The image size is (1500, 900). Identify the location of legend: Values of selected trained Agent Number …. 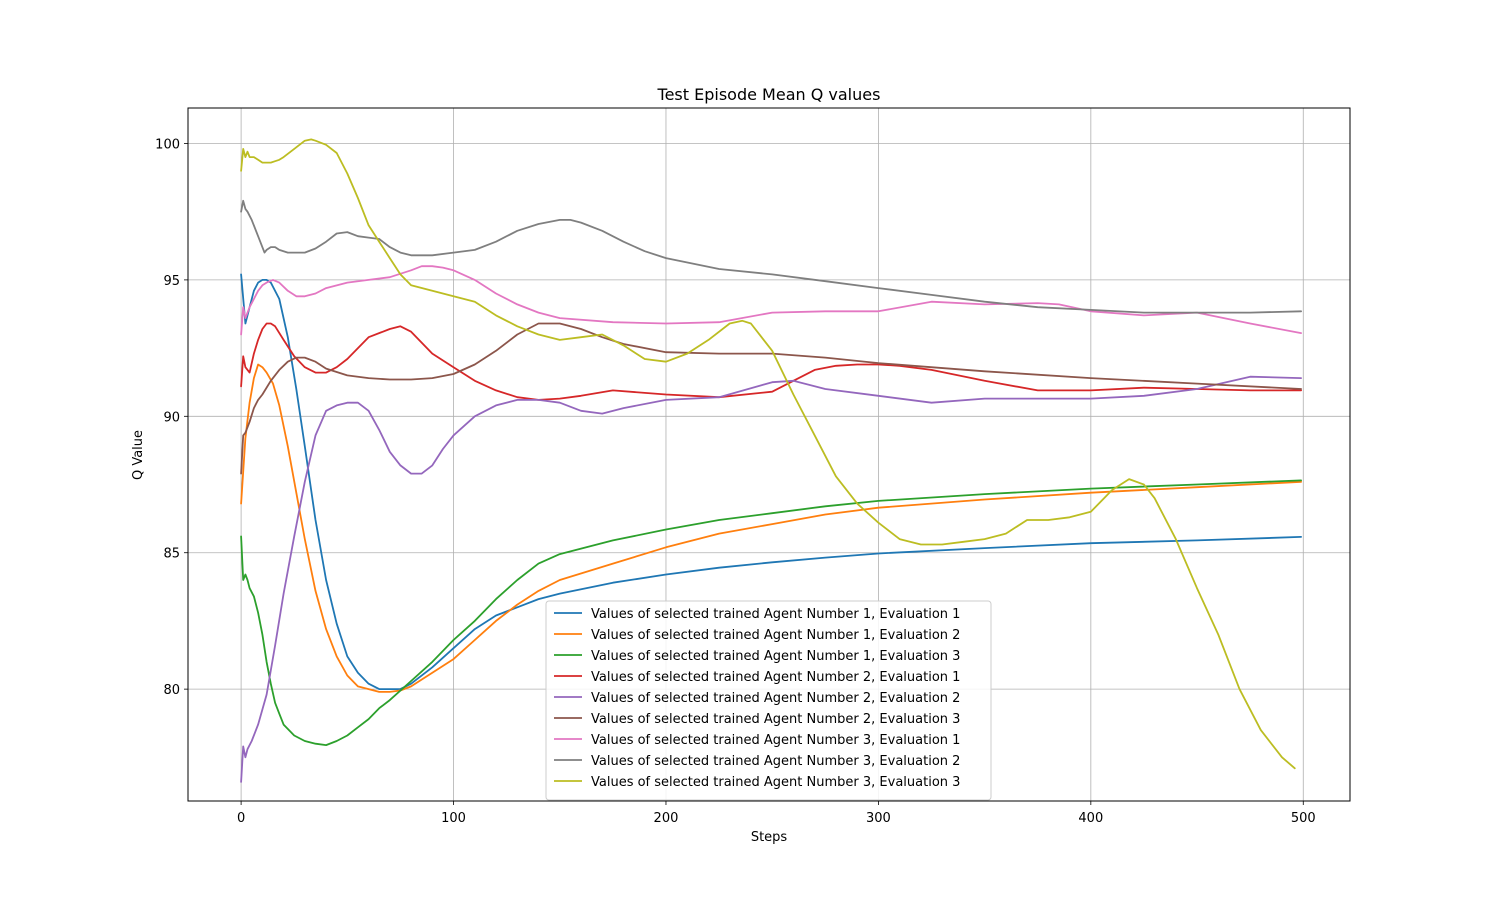
(768, 700).